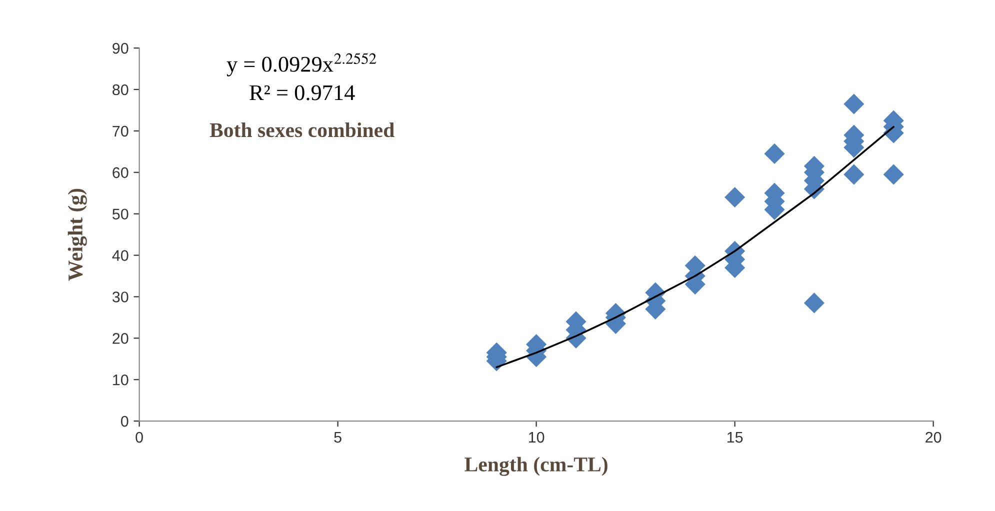 This screenshot has width=995, height=511. Describe the element at coordinates (735, 437) in the screenshot. I see `x-tick-label: 15` at that location.